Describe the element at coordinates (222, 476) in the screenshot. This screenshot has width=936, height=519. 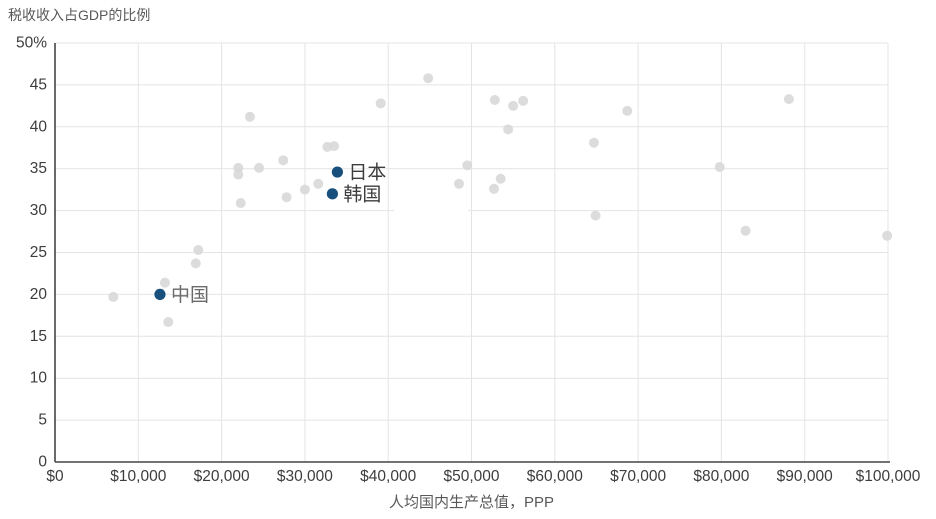
I see `x-tick-label: $20,000` at that location.